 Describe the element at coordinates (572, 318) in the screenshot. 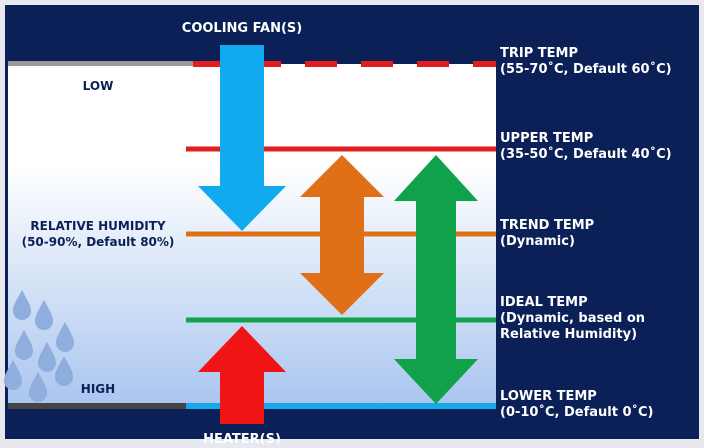

I see `ideal-temp-range: (Dynamic, based on` at that location.